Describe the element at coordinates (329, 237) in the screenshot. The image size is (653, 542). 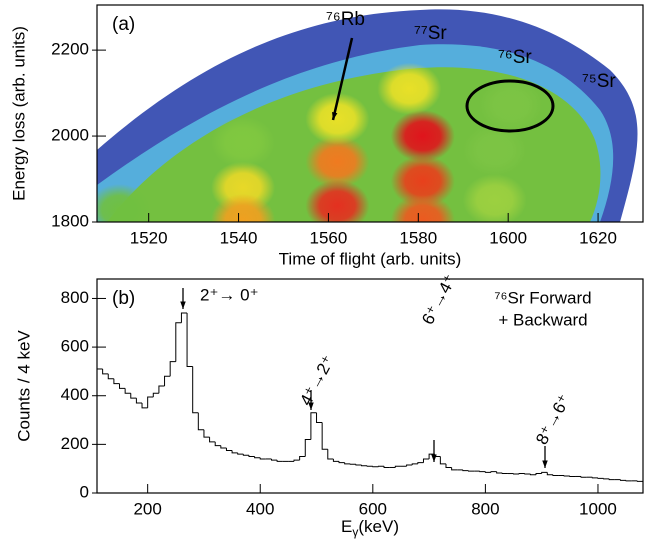
I see `x-tick-label: 1560` at that location.